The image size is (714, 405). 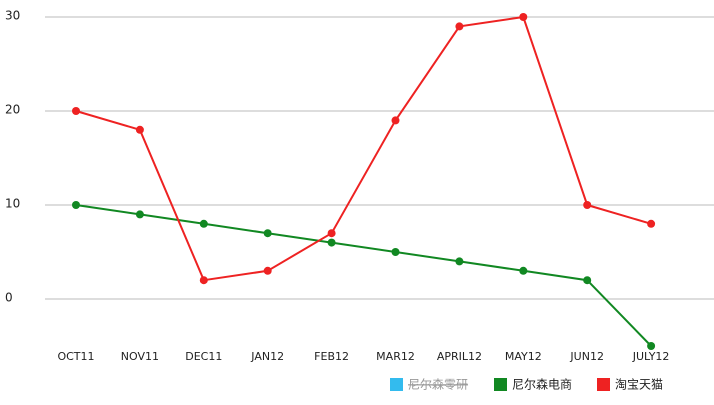 I want to click on x-tick-label: JAN12, so click(x=267, y=356).